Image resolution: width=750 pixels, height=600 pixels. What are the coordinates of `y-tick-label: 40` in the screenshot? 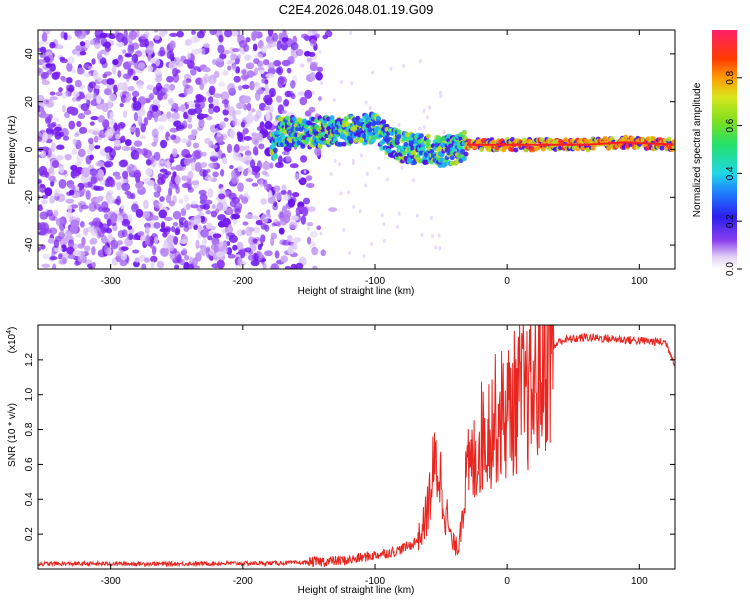 It's located at (29, 54).